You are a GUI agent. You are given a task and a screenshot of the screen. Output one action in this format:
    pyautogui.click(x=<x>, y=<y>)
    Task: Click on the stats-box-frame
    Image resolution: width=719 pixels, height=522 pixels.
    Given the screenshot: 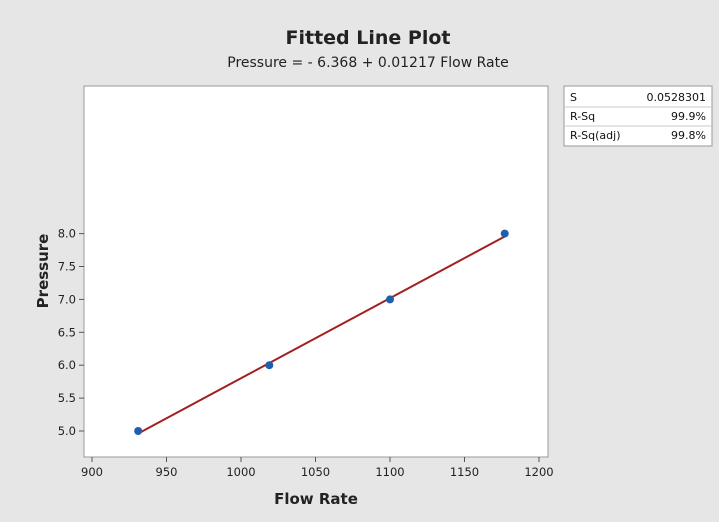 What is the action you would take?
    pyautogui.click(x=638, y=116)
    